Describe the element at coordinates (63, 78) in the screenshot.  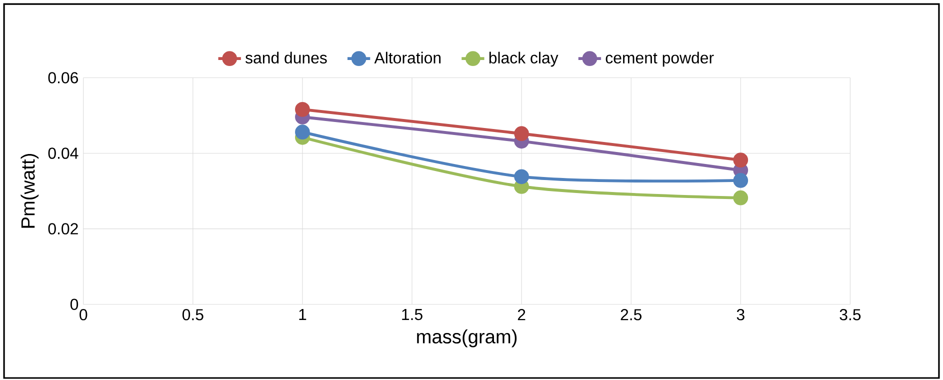
I see `y-tick-label: 0.06` at that location.